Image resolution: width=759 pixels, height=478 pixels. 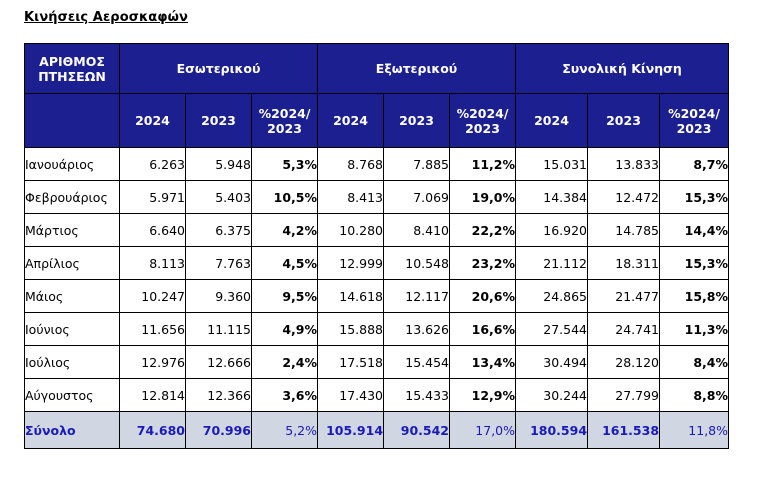 What do you see at coordinates (284, 395) in the screenshot?
I see `change-cell: 3,6%` at bounding box center [284, 395].